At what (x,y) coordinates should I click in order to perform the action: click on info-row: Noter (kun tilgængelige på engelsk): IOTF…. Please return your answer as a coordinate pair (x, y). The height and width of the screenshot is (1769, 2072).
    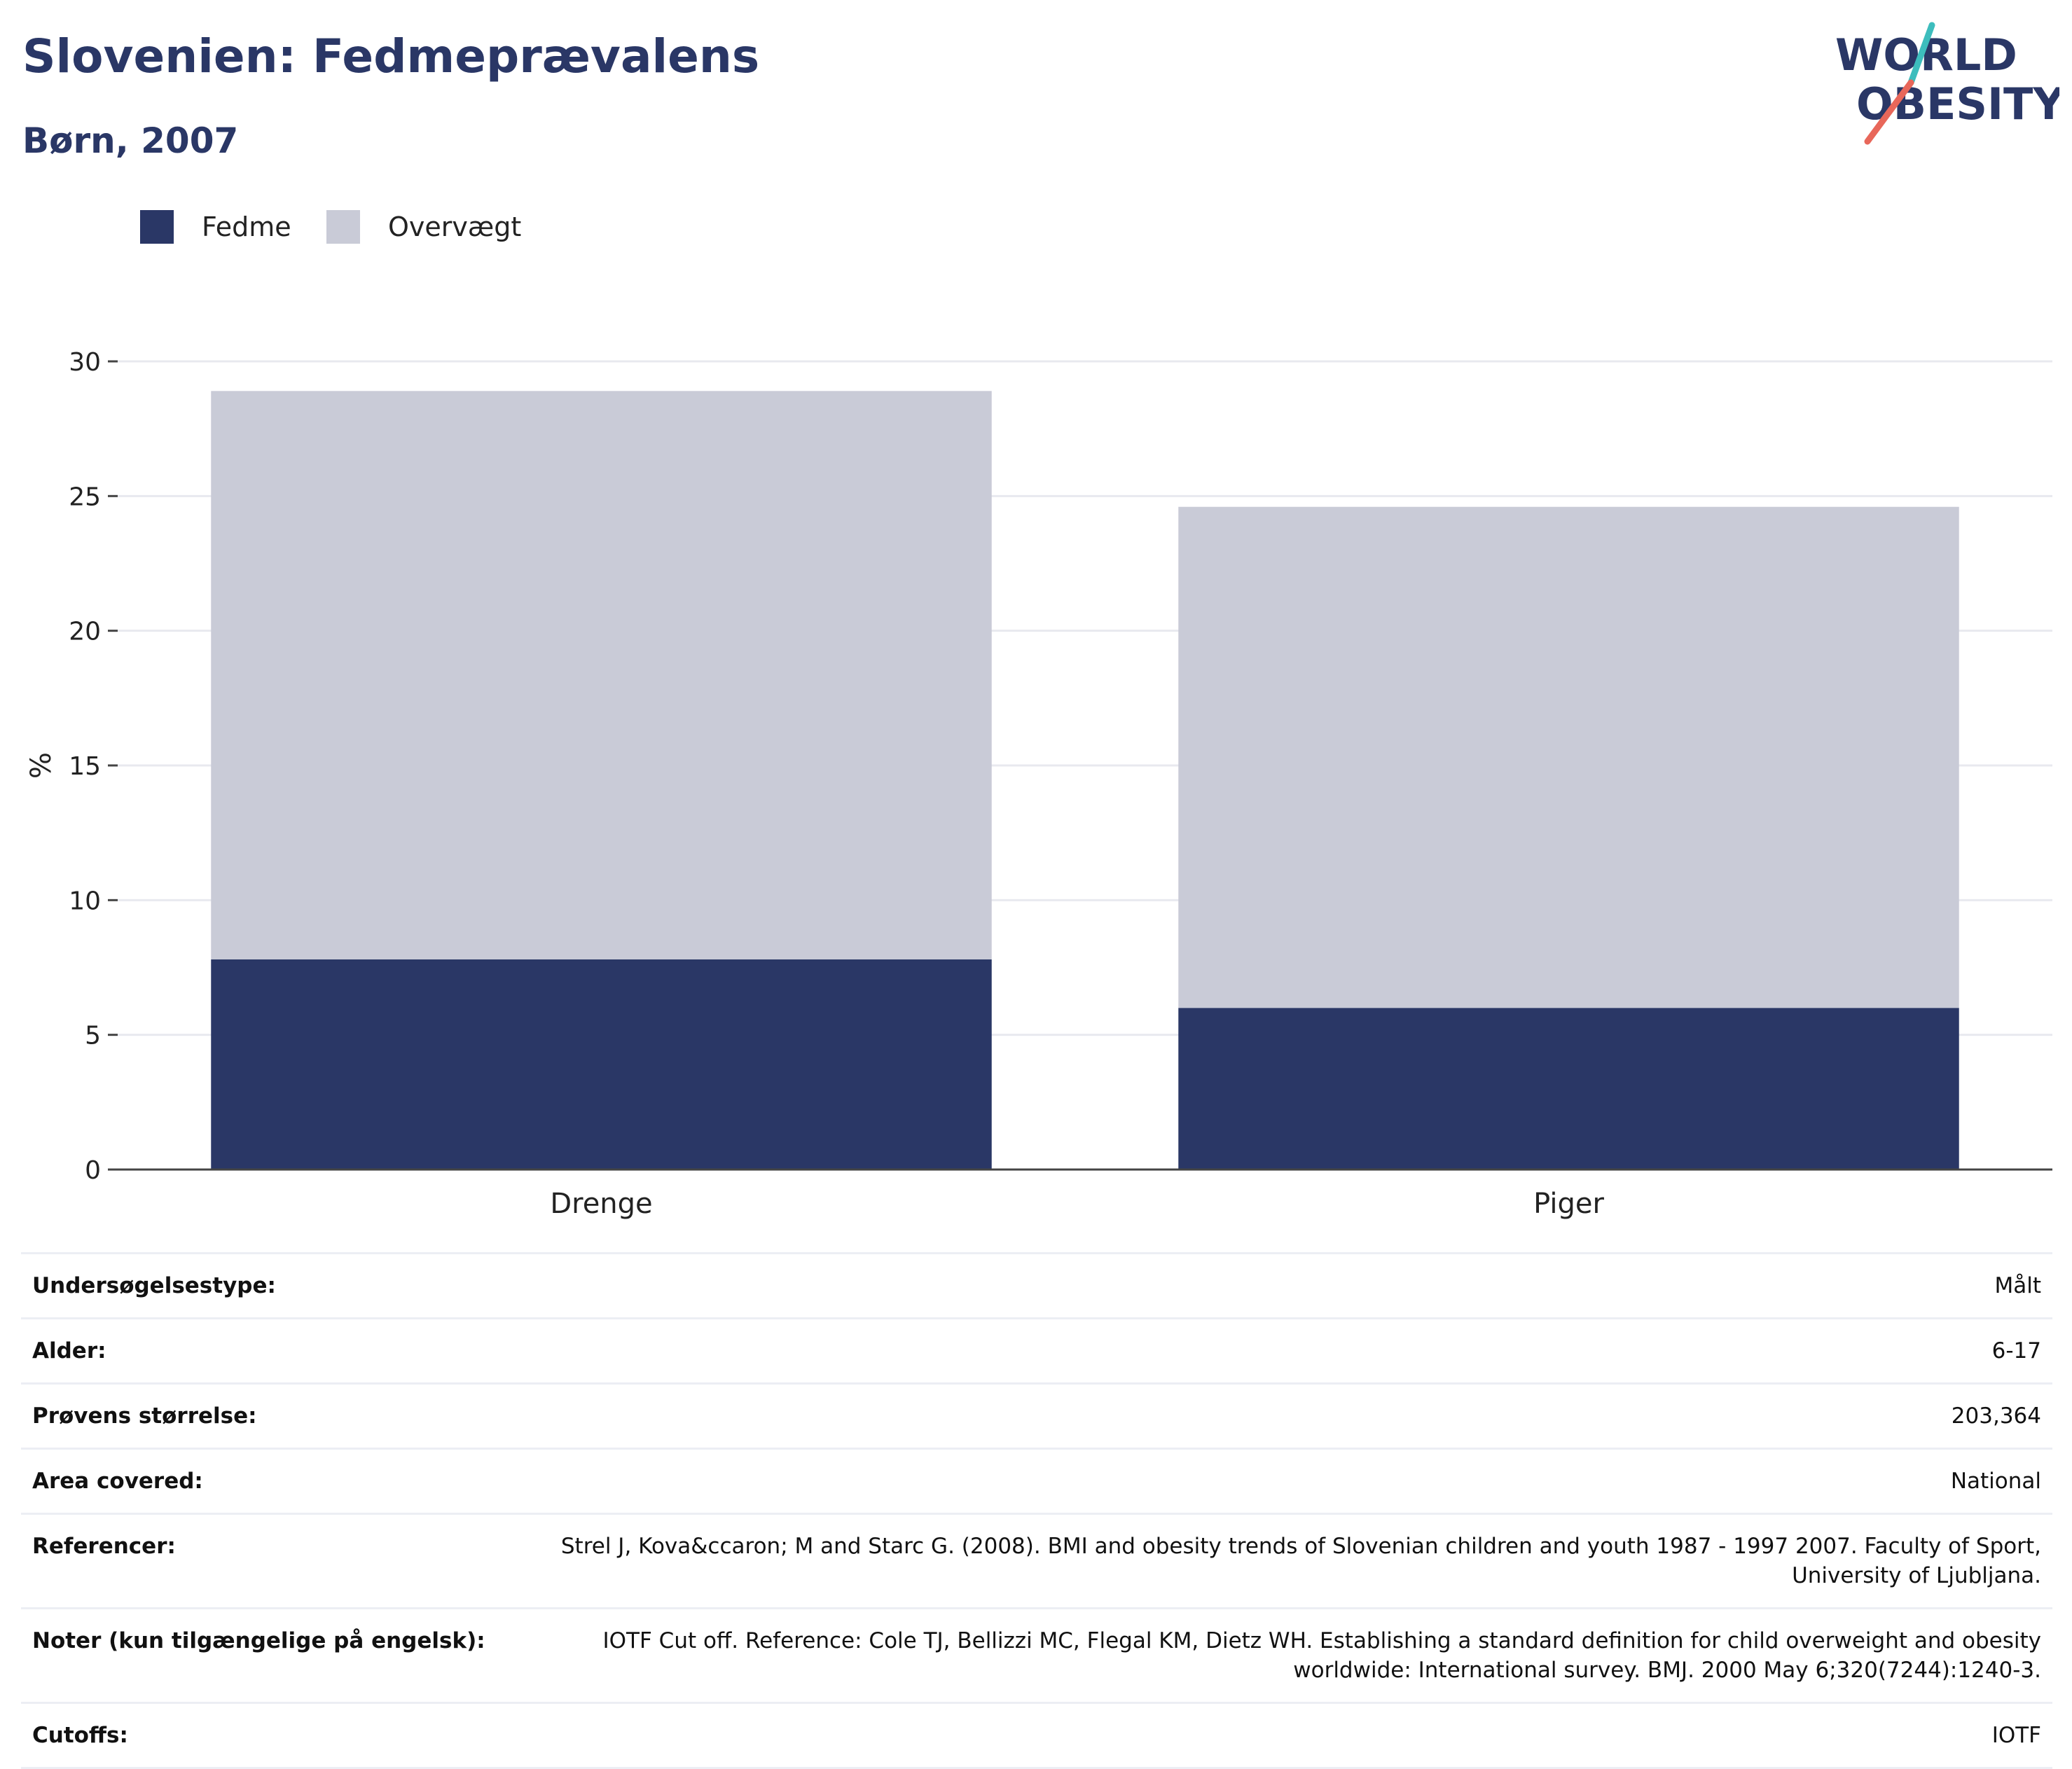
    Looking at the image, I should click on (1037, 1655).